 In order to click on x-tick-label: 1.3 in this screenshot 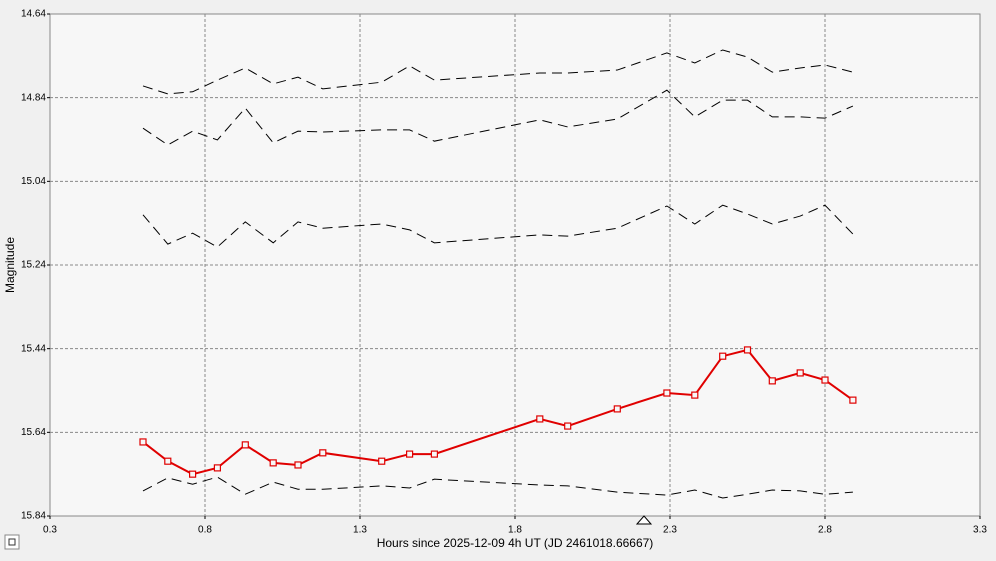, I will do `click(360, 530)`.